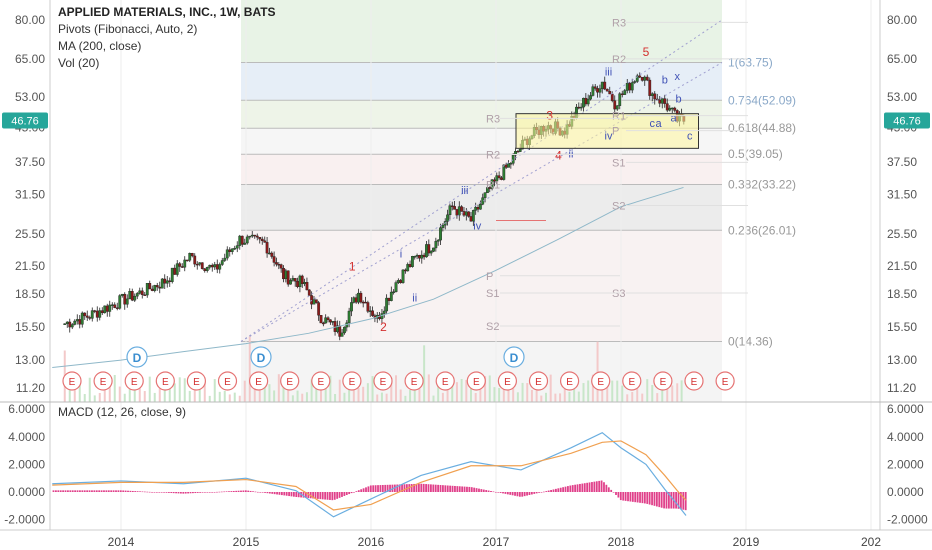 Image resolution: width=932 pixels, height=550 pixels. I want to click on last-price-text-right: 46.76, so click(907, 122).